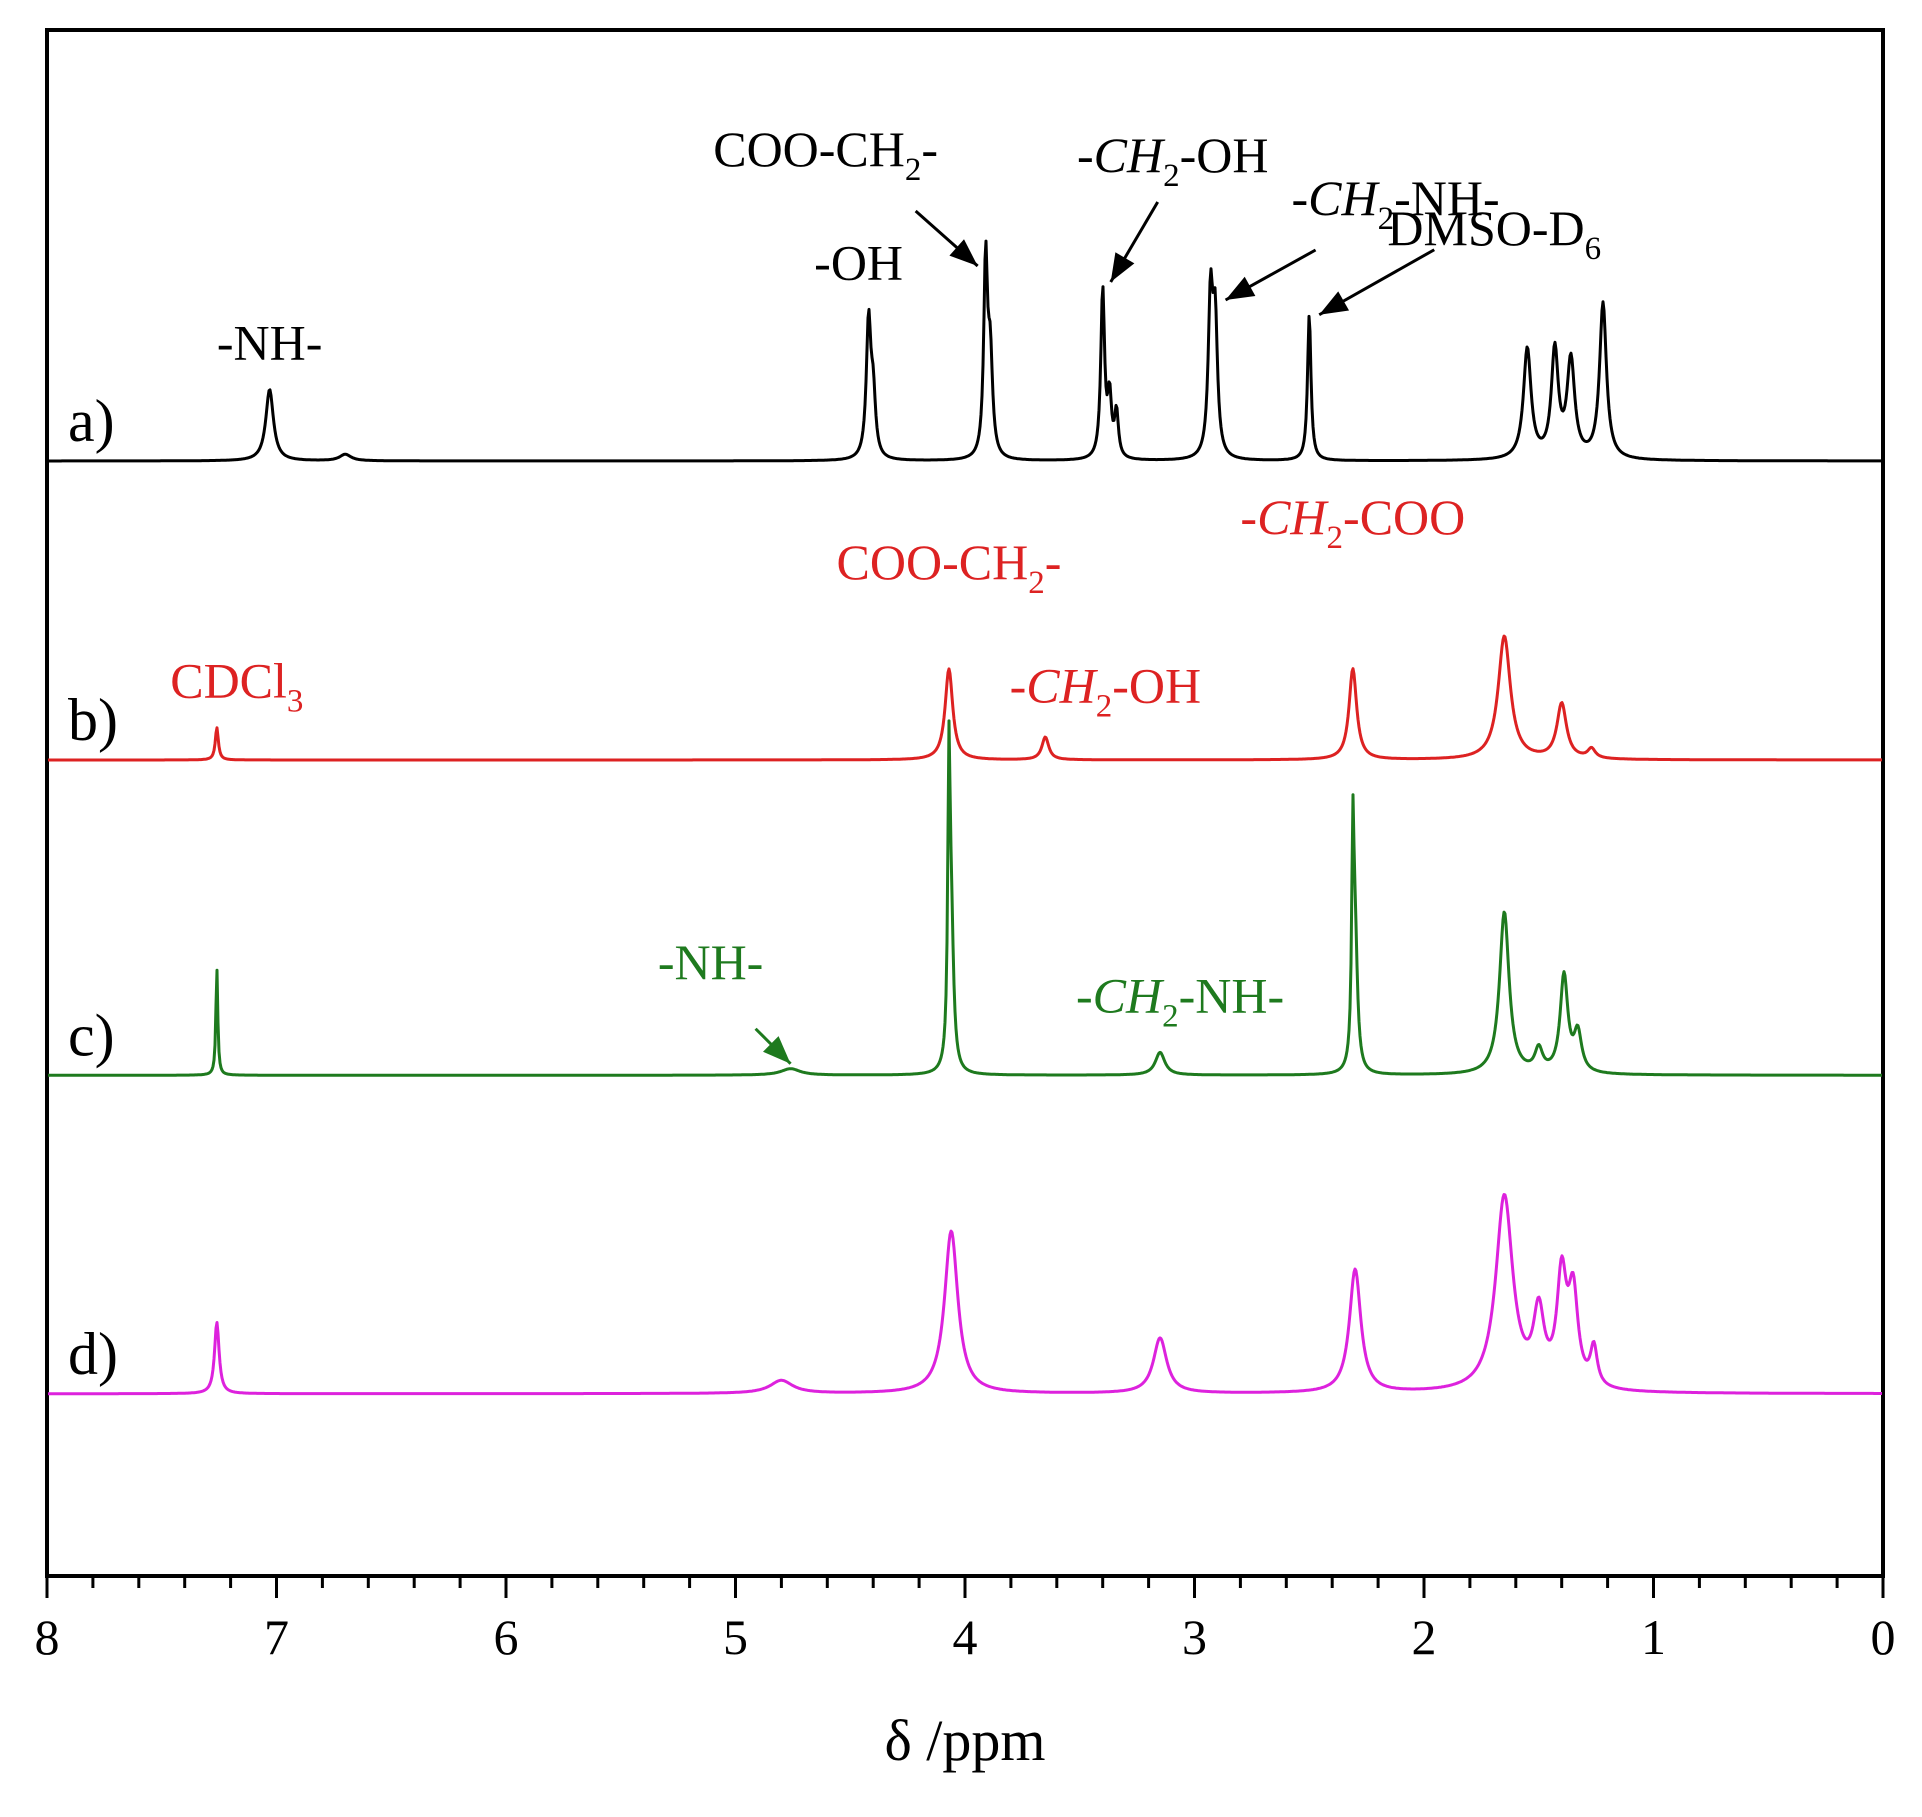 This screenshot has height=1817, width=1922. Describe the element at coordinates (93, 887) in the screenshot. I see `trace-labels: a) b) c) d)` at that location.